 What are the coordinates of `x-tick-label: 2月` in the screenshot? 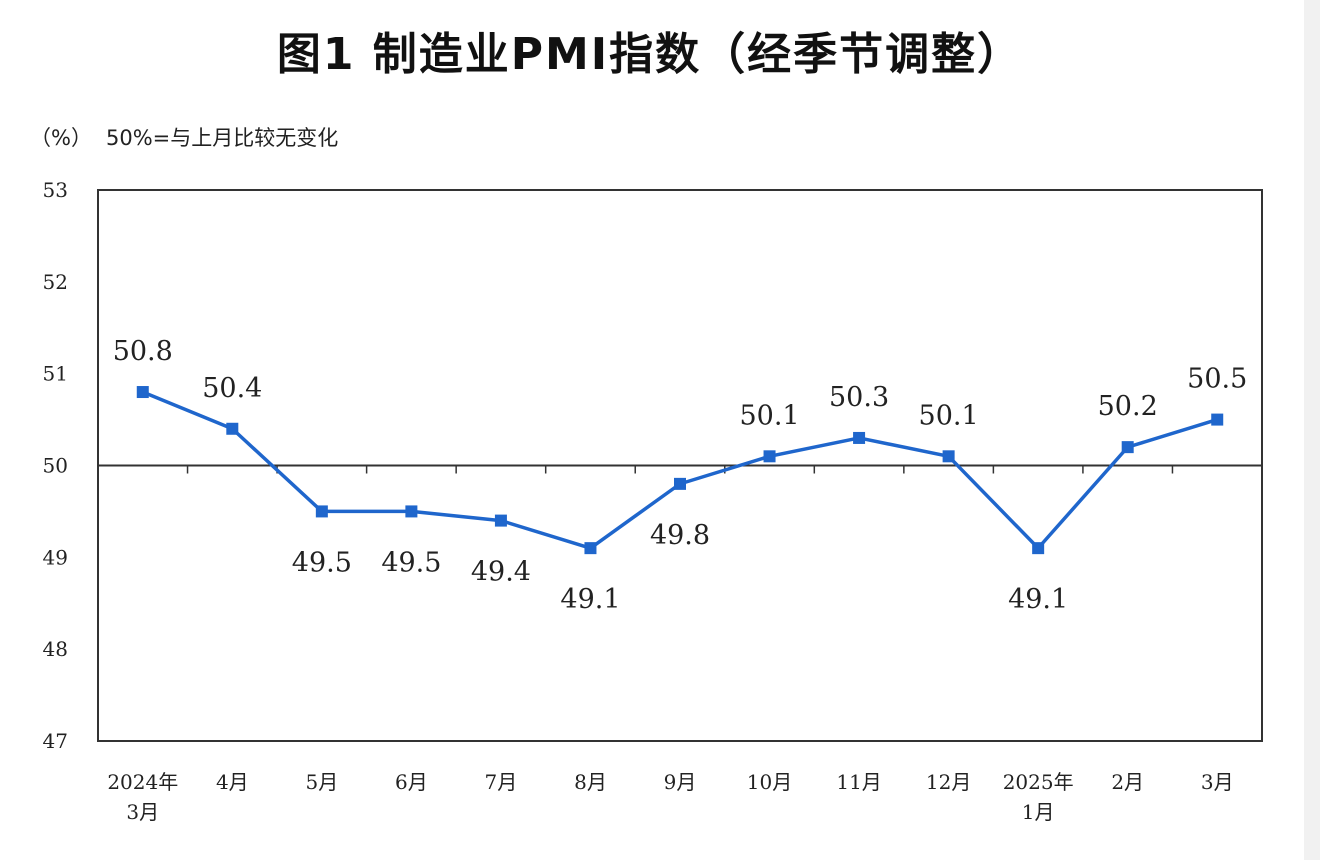 It's located at (1127, 782).